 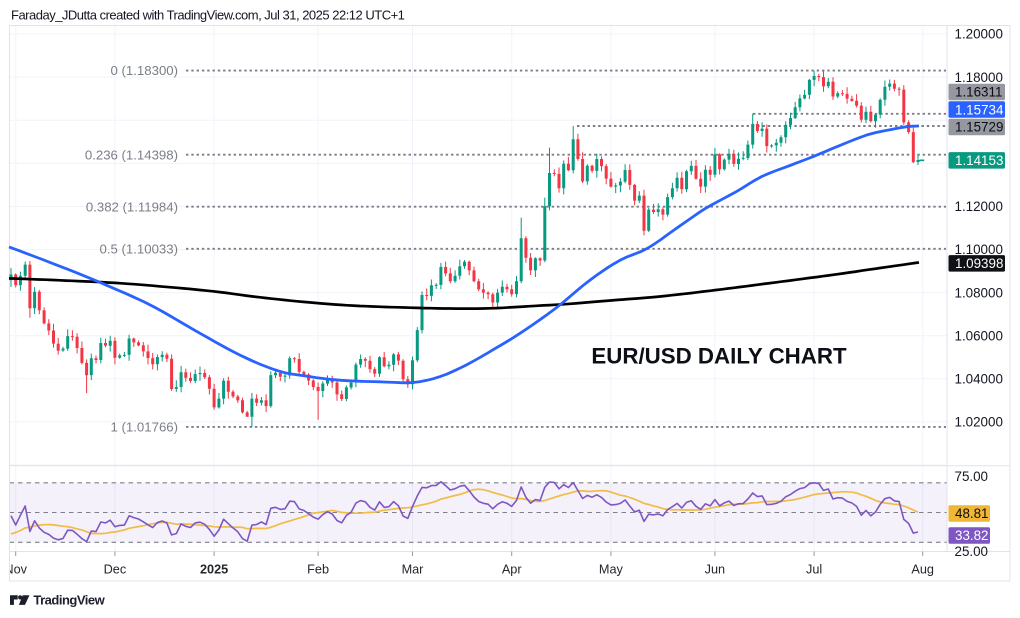 What do you see at coordinates (979, 160) in the screenshot?
I see `svg-text: 1.14153` at bounding box center [979, 160].